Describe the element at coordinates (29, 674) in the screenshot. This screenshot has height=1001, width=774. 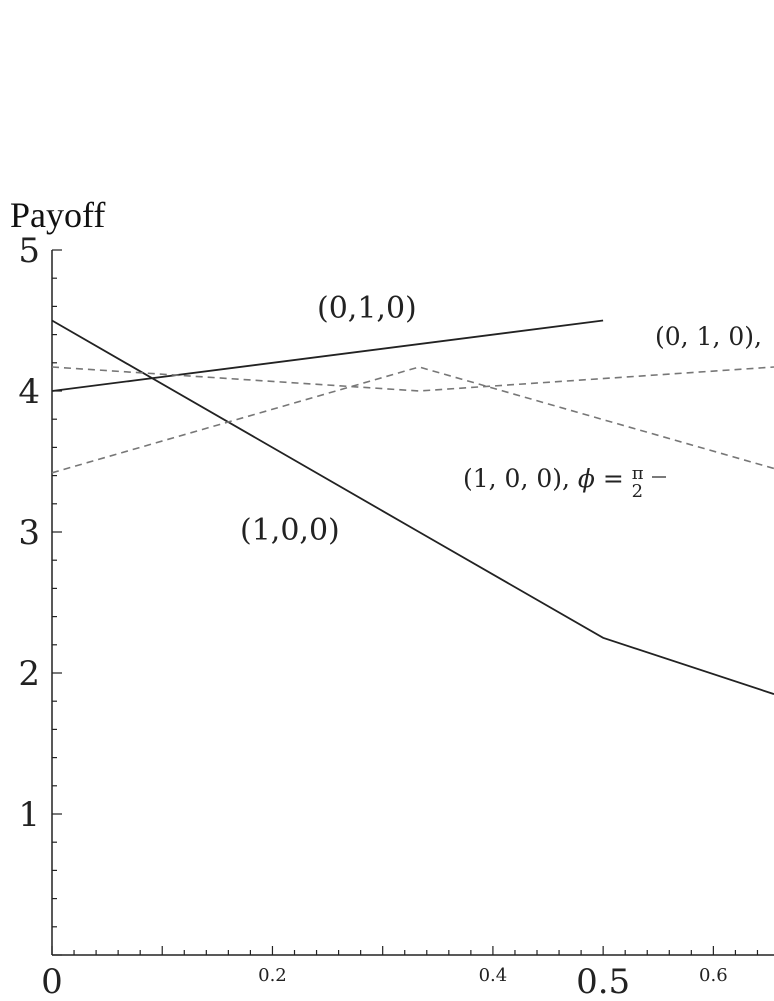
I see `y-tick-label: 2` at that location.